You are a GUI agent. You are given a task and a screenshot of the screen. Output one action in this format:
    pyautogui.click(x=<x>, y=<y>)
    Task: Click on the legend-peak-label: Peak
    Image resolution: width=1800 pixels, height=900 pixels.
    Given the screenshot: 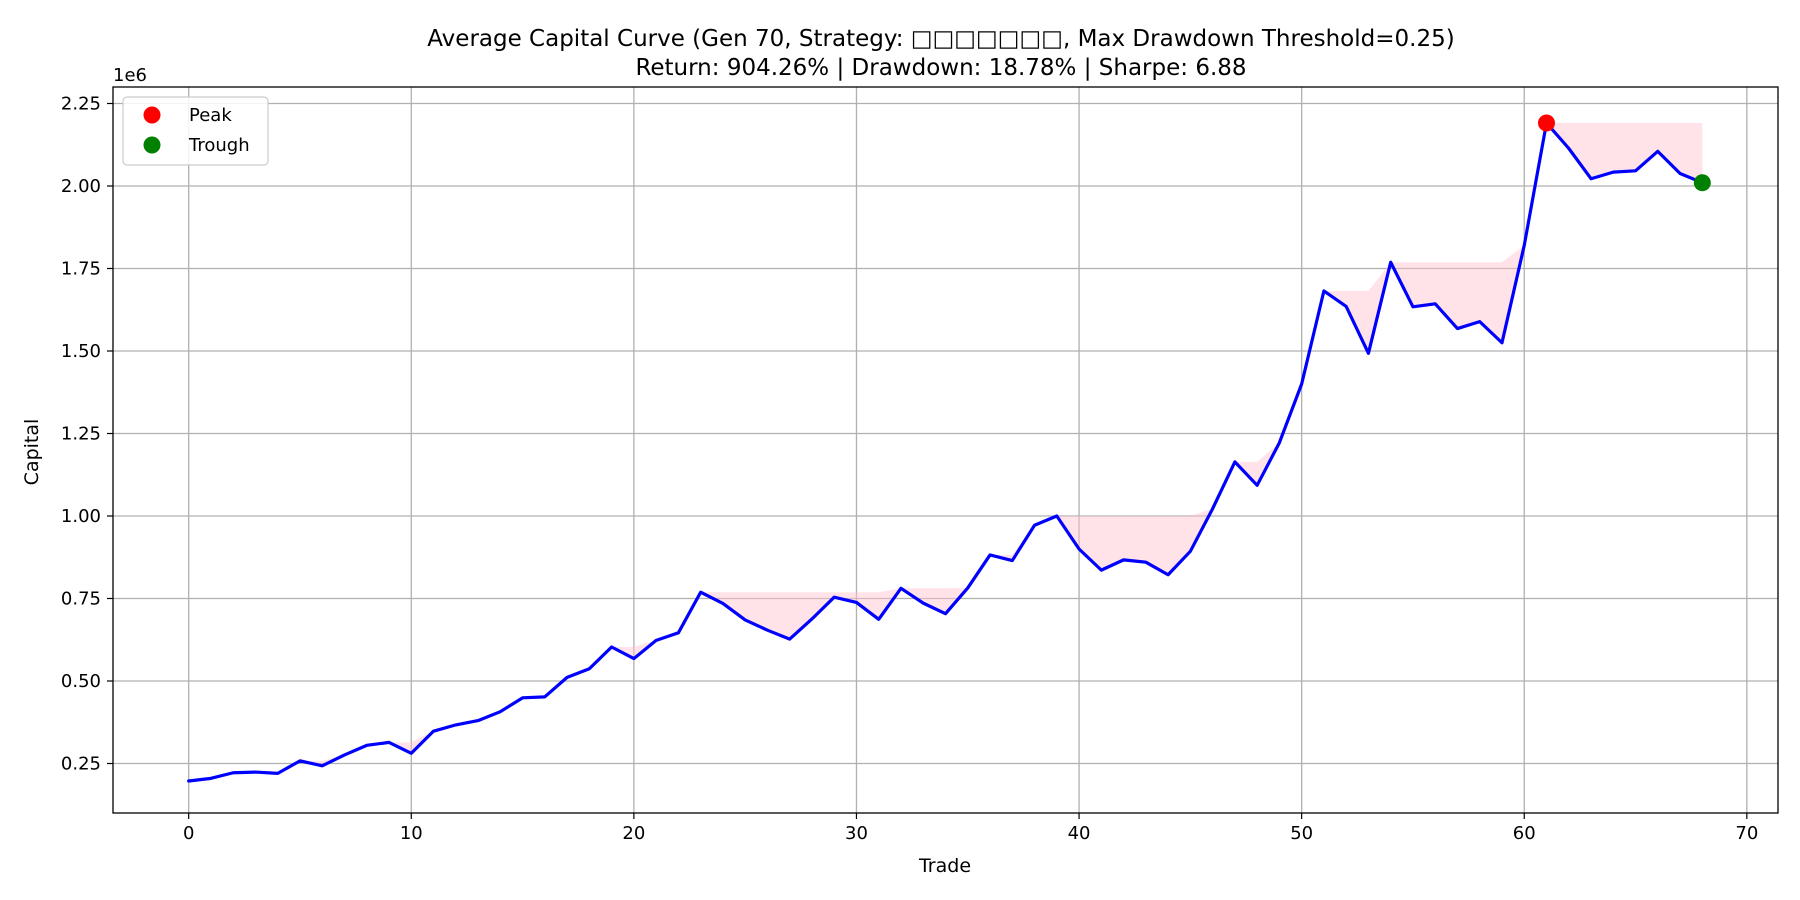 What is the action you would take?
    pyautogui.click(x=210, y=115)
    